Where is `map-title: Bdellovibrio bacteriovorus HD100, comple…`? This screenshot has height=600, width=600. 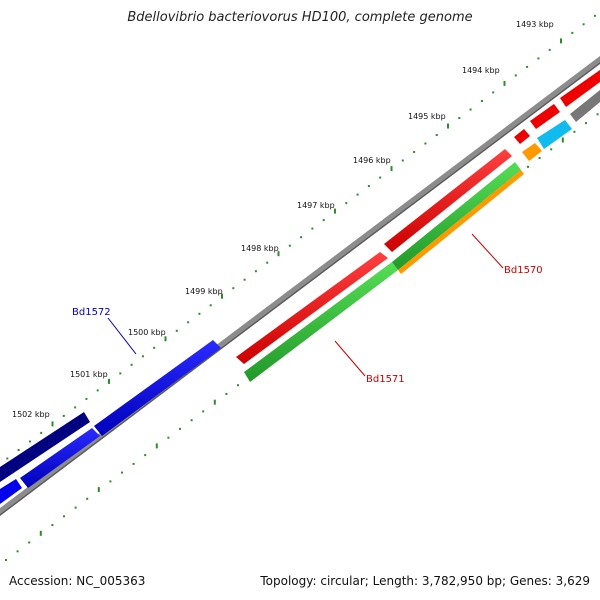
map-title: Bdellovibrio bacteriovorus HD100, comple… is located at coordinates (300, 17).